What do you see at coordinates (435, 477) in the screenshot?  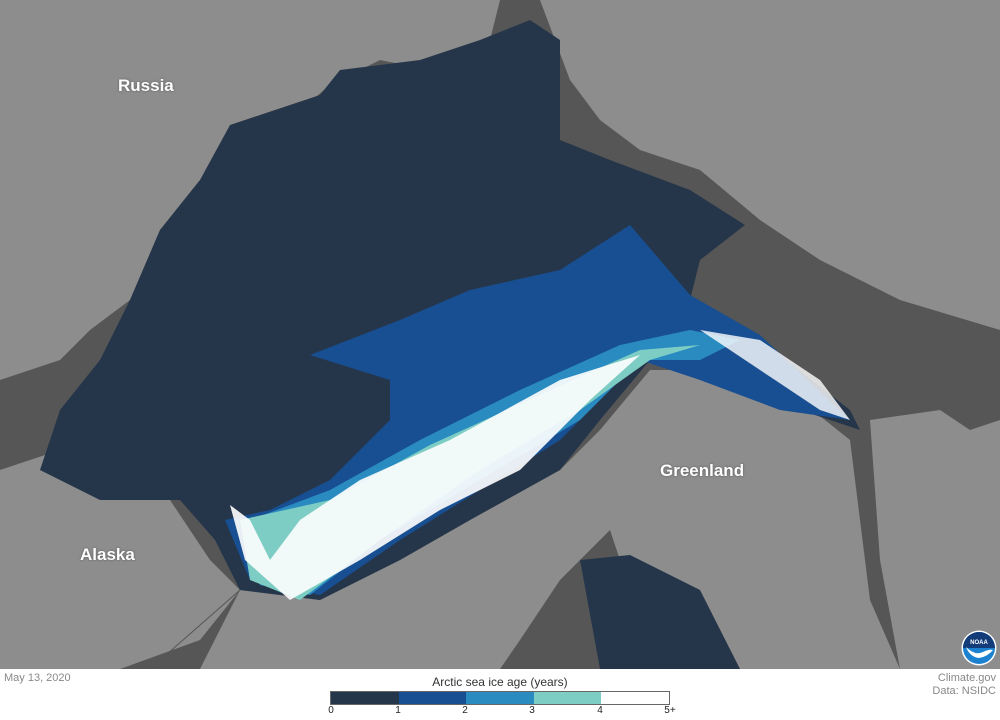 I see `ice-5plus-years` at bounding box center [435, 477].